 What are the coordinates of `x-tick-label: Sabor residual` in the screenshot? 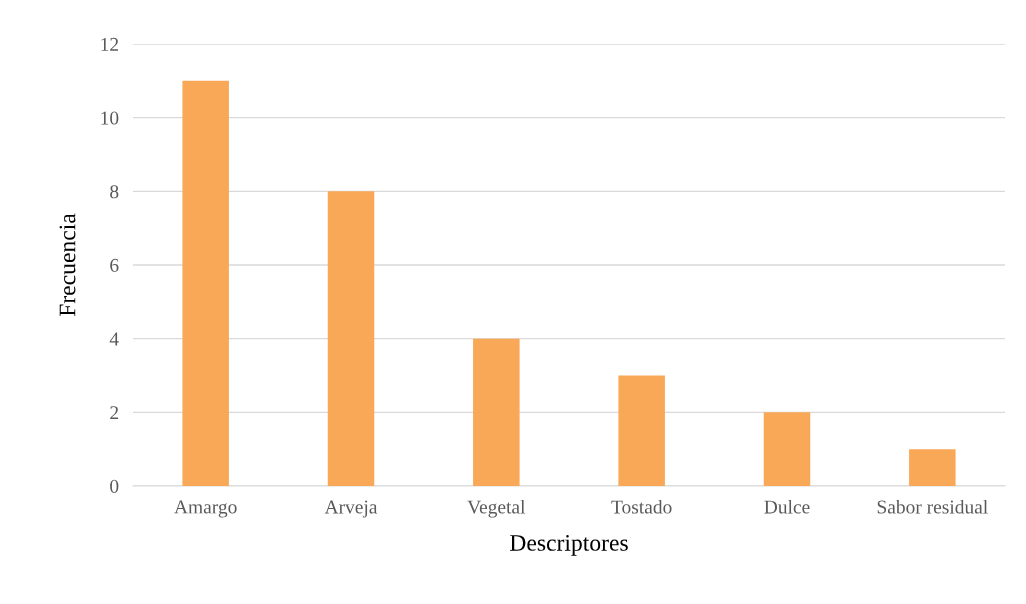 It's located at (932, 506).